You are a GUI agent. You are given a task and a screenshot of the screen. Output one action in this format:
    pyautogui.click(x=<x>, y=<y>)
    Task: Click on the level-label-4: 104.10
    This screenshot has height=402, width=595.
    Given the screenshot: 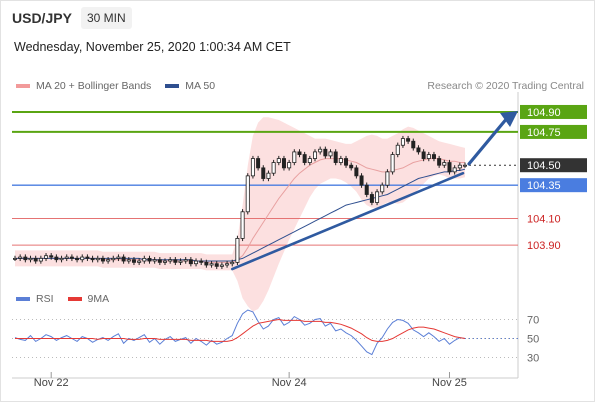 What is the action you would take?
    pyautogui.click(x=544, y=219)
    